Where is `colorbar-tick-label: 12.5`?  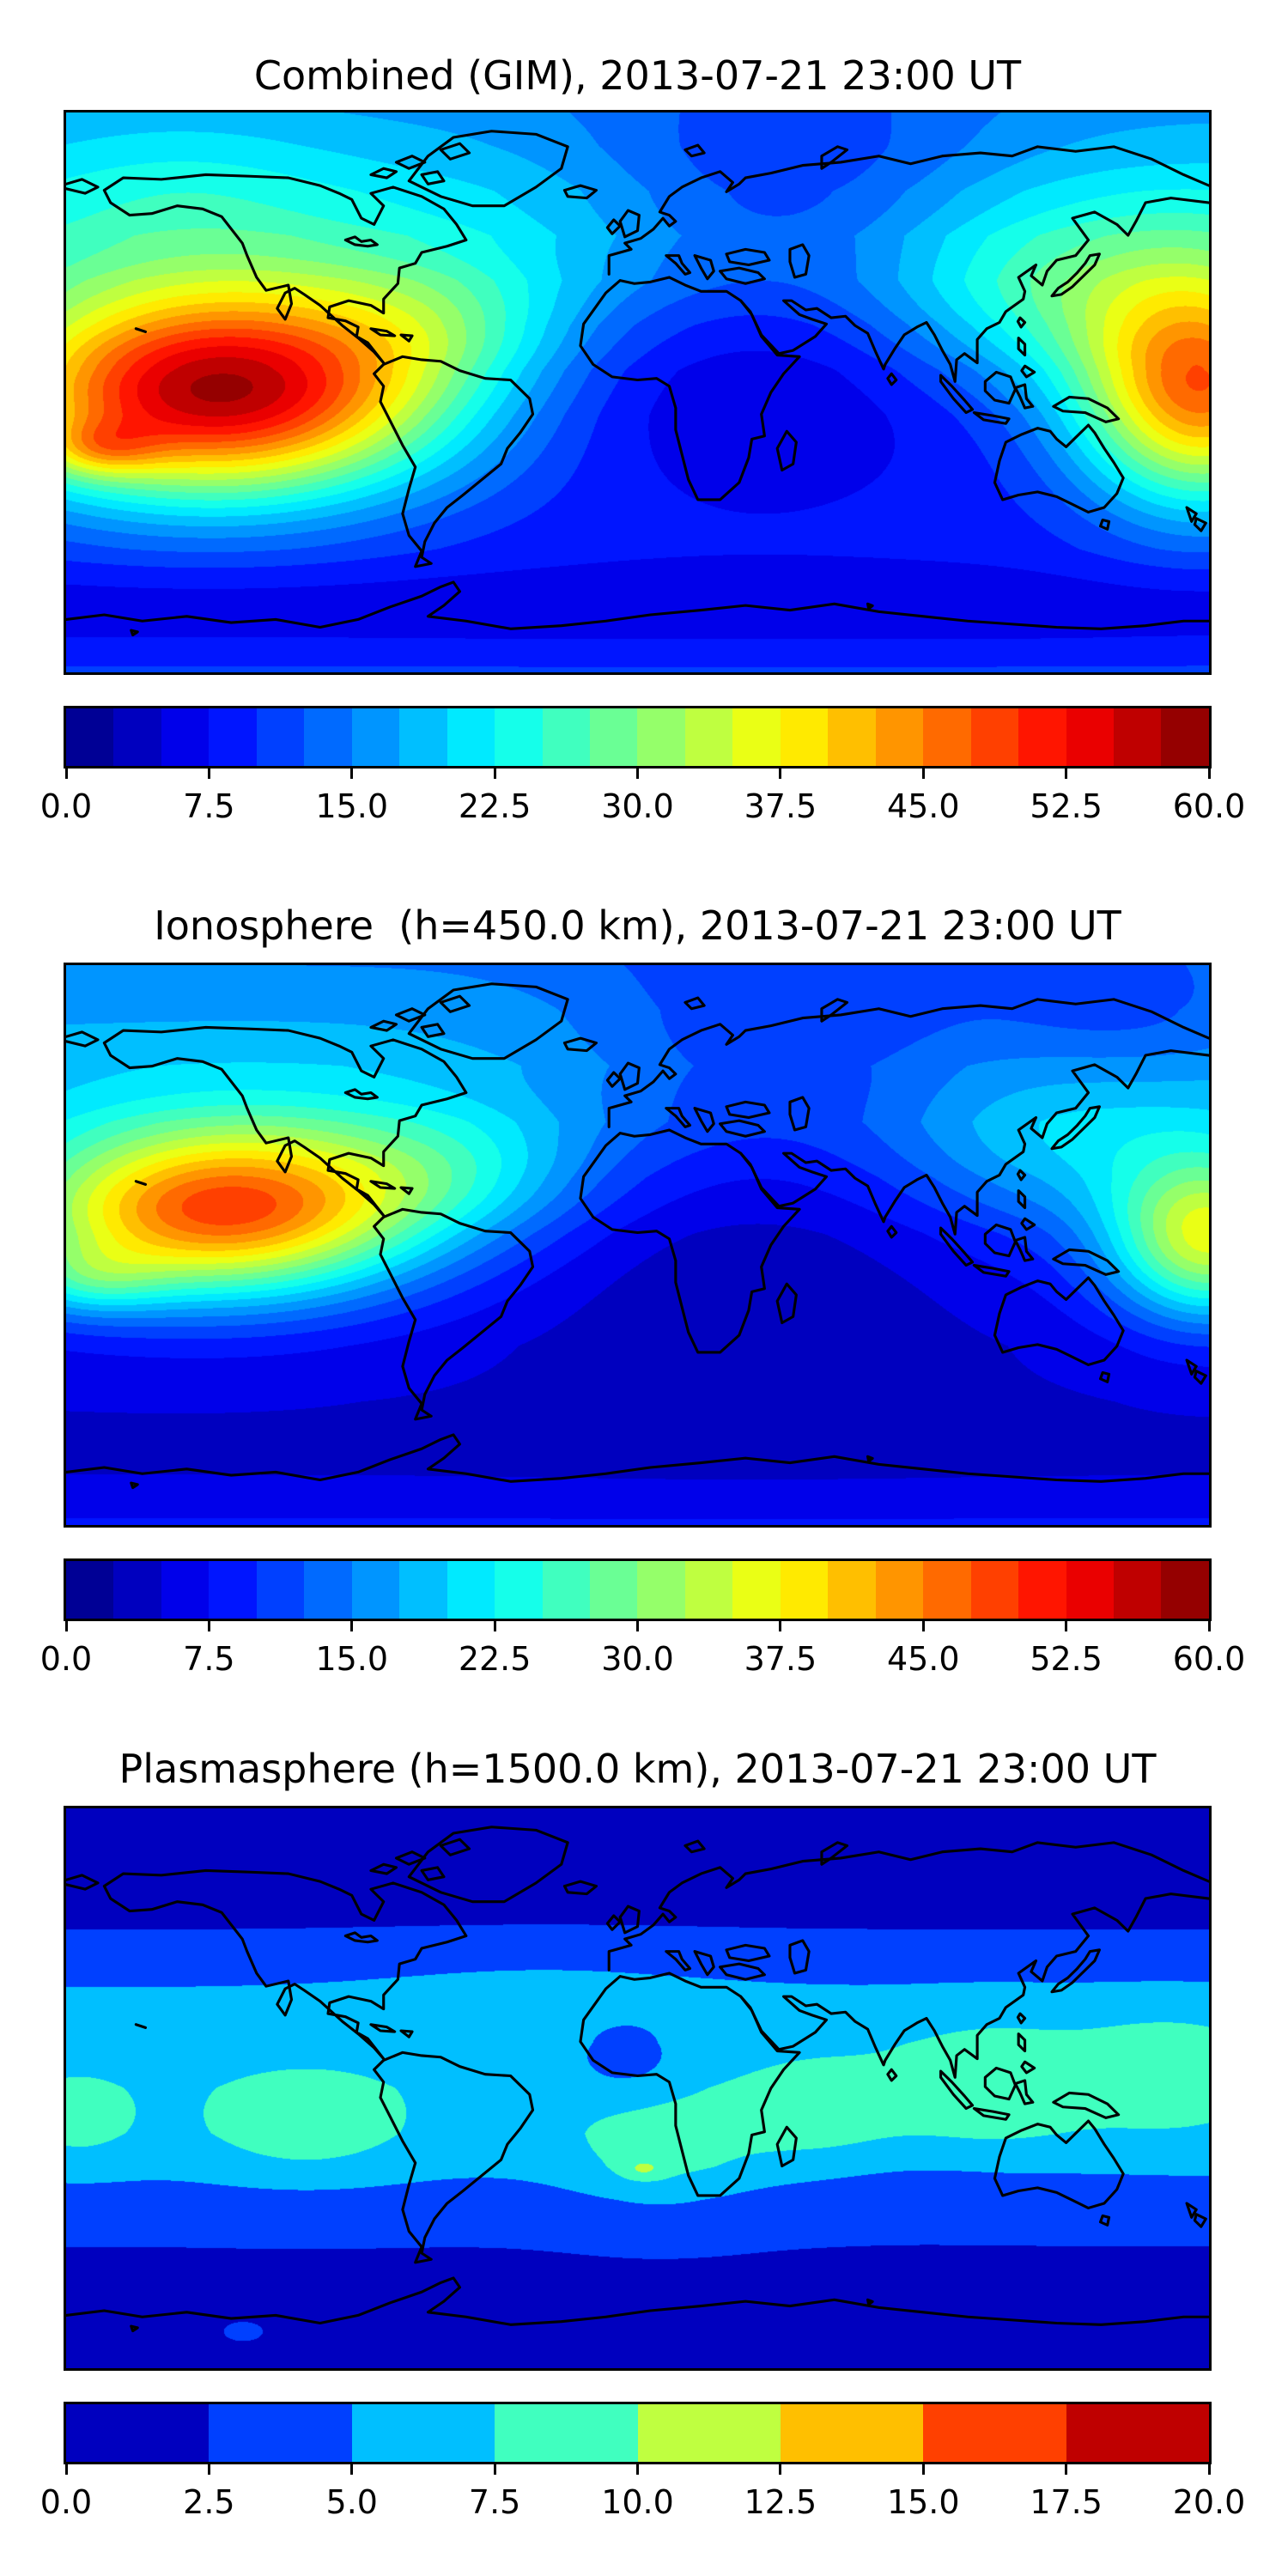
colorbar-tick-label: 12.5 is located at coordinates (781, 2502).